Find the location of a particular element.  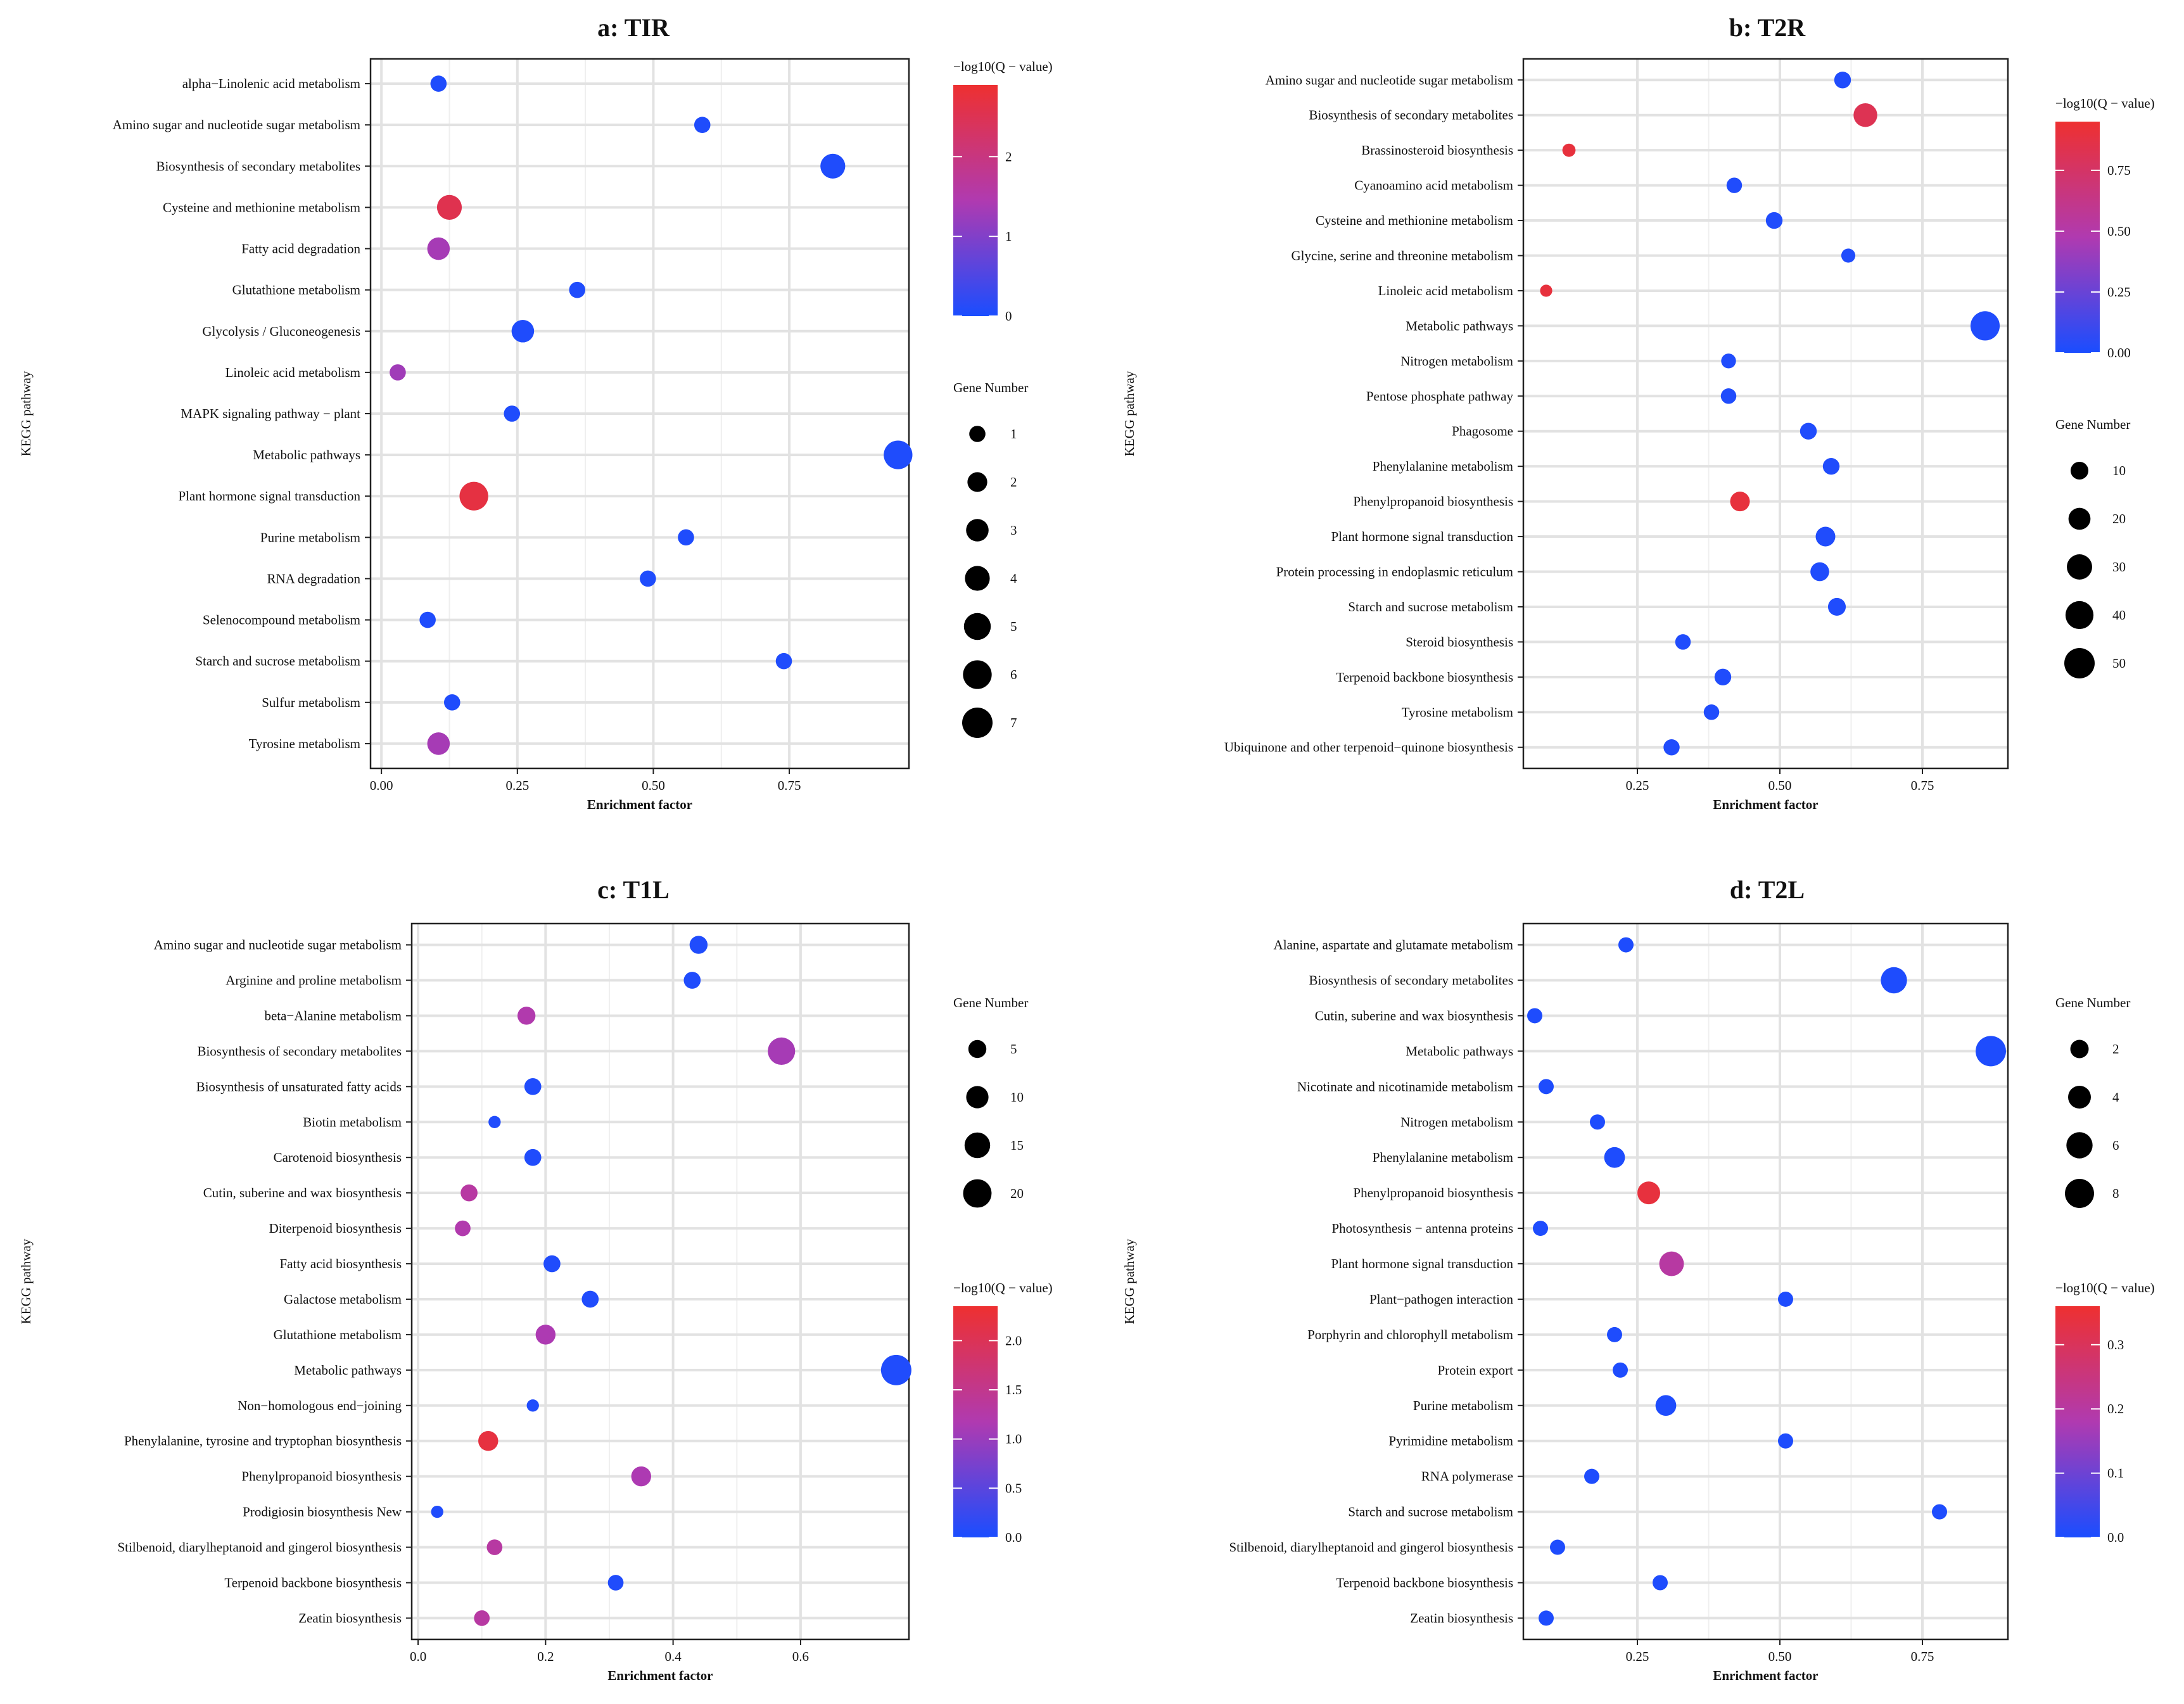

plot-frame is located at coordinates (1765, 1281).